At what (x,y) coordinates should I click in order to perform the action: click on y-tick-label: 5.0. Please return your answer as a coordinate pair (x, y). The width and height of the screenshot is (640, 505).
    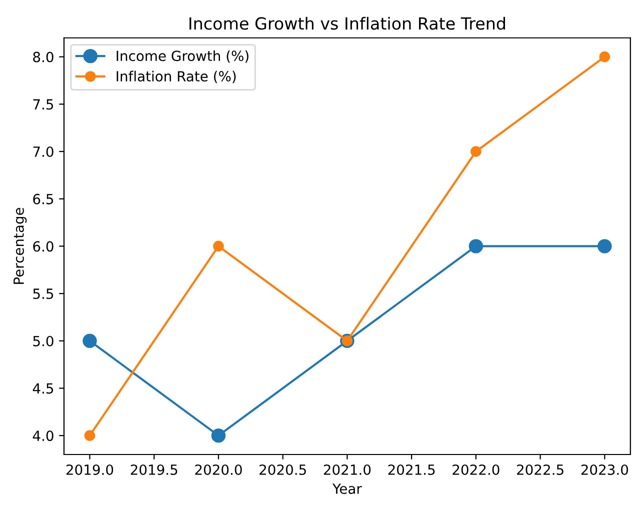
    Looking at the image, I should click on (43, 341).